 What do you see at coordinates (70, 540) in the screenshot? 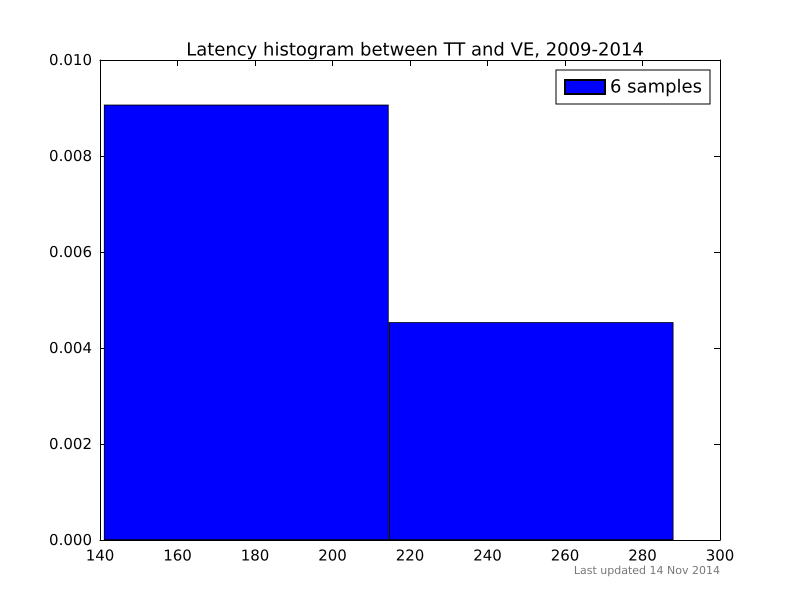
I see `y-tick-label: 0.000` at bounding box center [70, 540].